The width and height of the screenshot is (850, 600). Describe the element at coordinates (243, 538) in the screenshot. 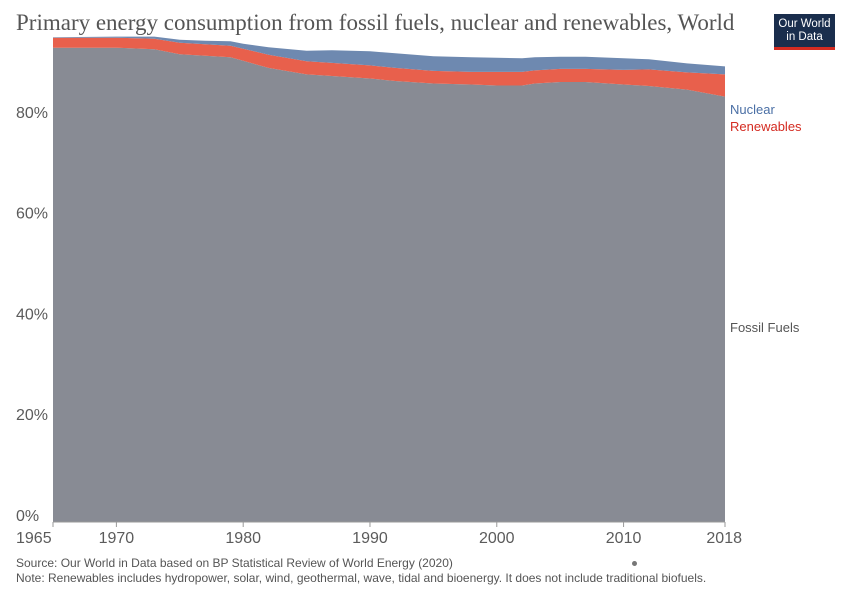

I see `x-tick-label: 1980` at that location.